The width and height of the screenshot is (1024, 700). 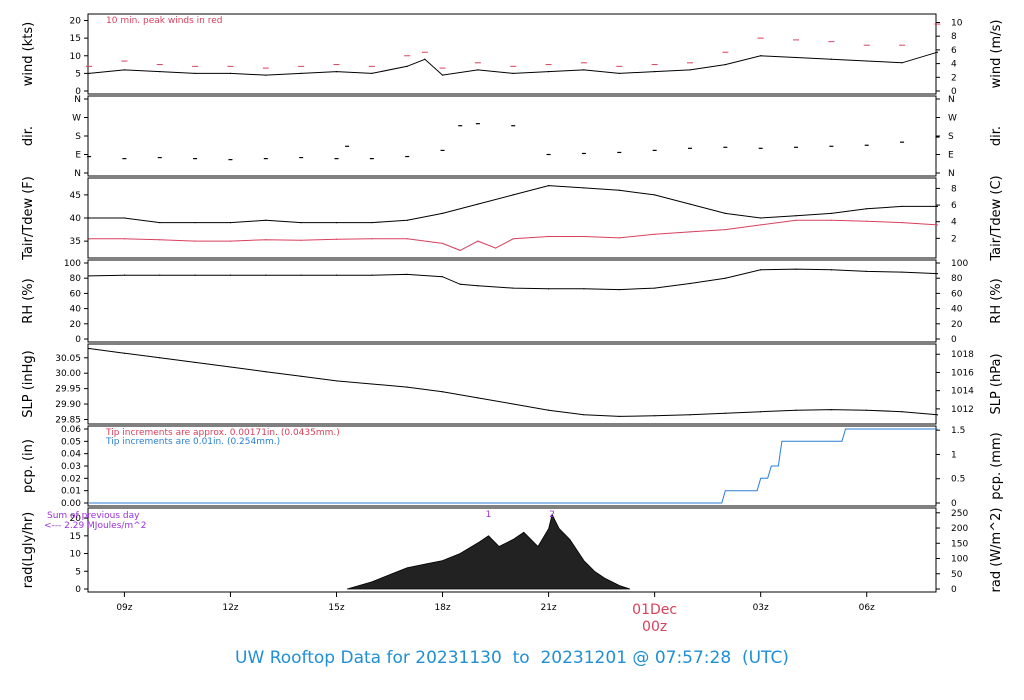 I want to click on ytick-label-left: 0.03, so click(x=71, y=467).